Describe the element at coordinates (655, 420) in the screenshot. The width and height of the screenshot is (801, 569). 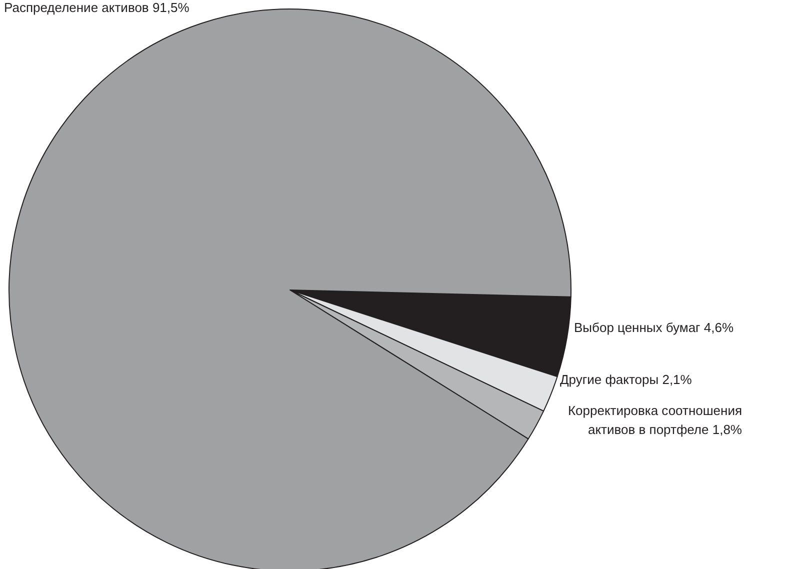
I see `slice-label: Корректировка соотношения активов в портфеле 1,8%` at that location.